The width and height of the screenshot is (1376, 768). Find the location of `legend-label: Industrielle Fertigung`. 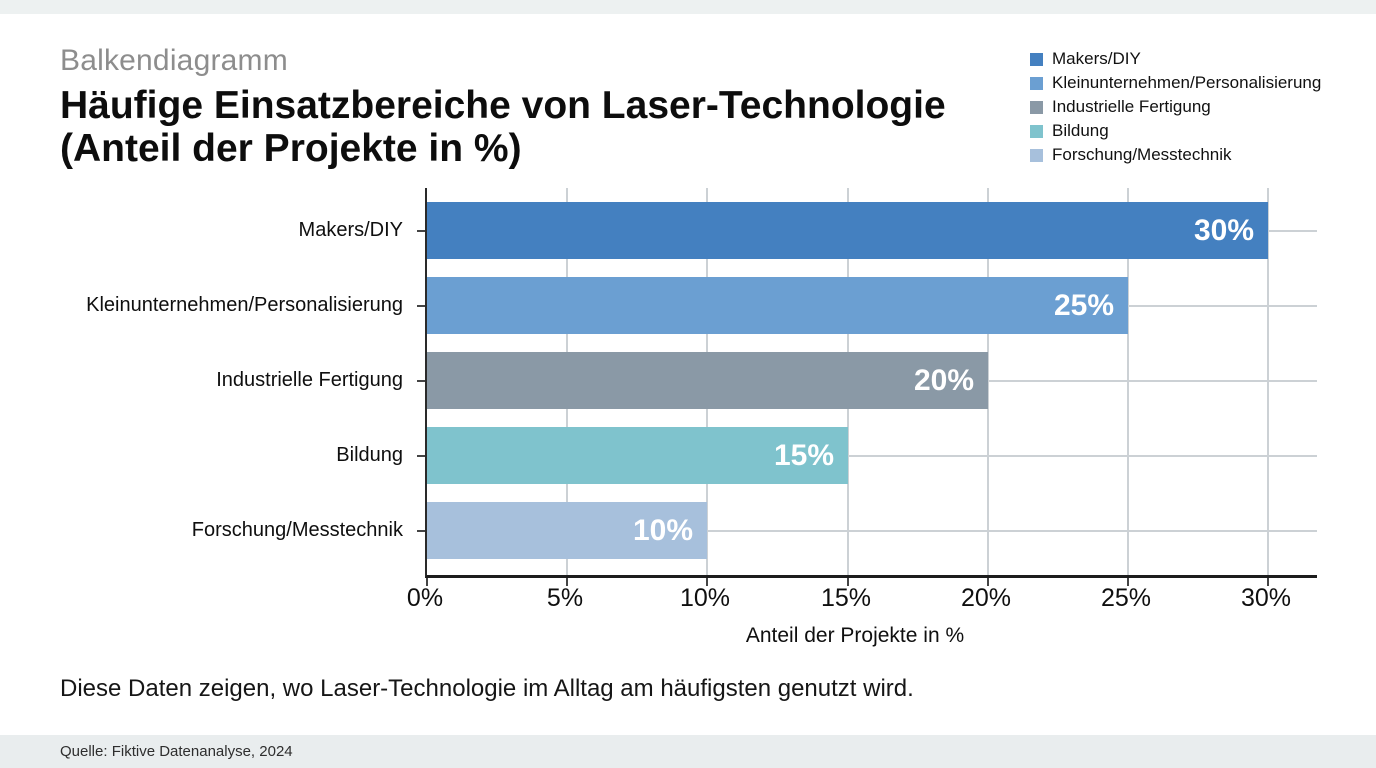

legend-label: Industrielle Fertigung is located at coordinates (1131, 106).